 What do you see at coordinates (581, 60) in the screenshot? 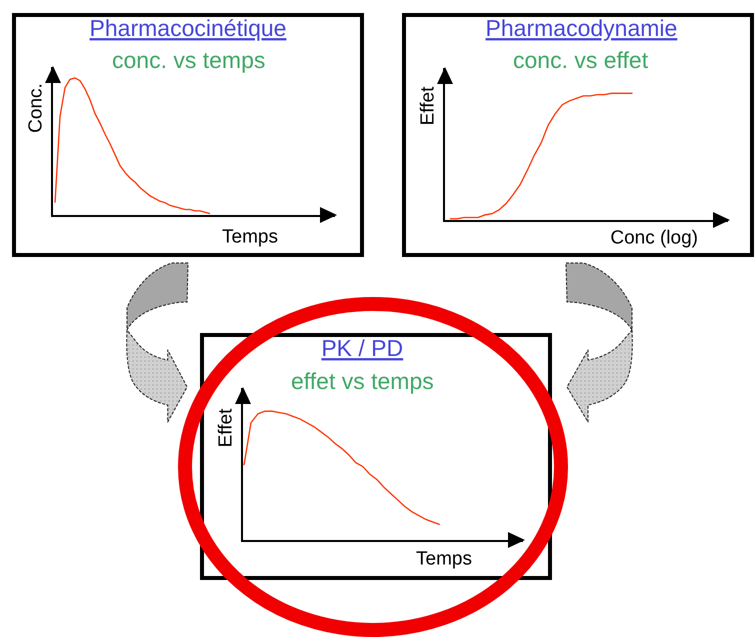
I see `chart-subtitle: conc. vs effet` at bounding box center [581, 60].